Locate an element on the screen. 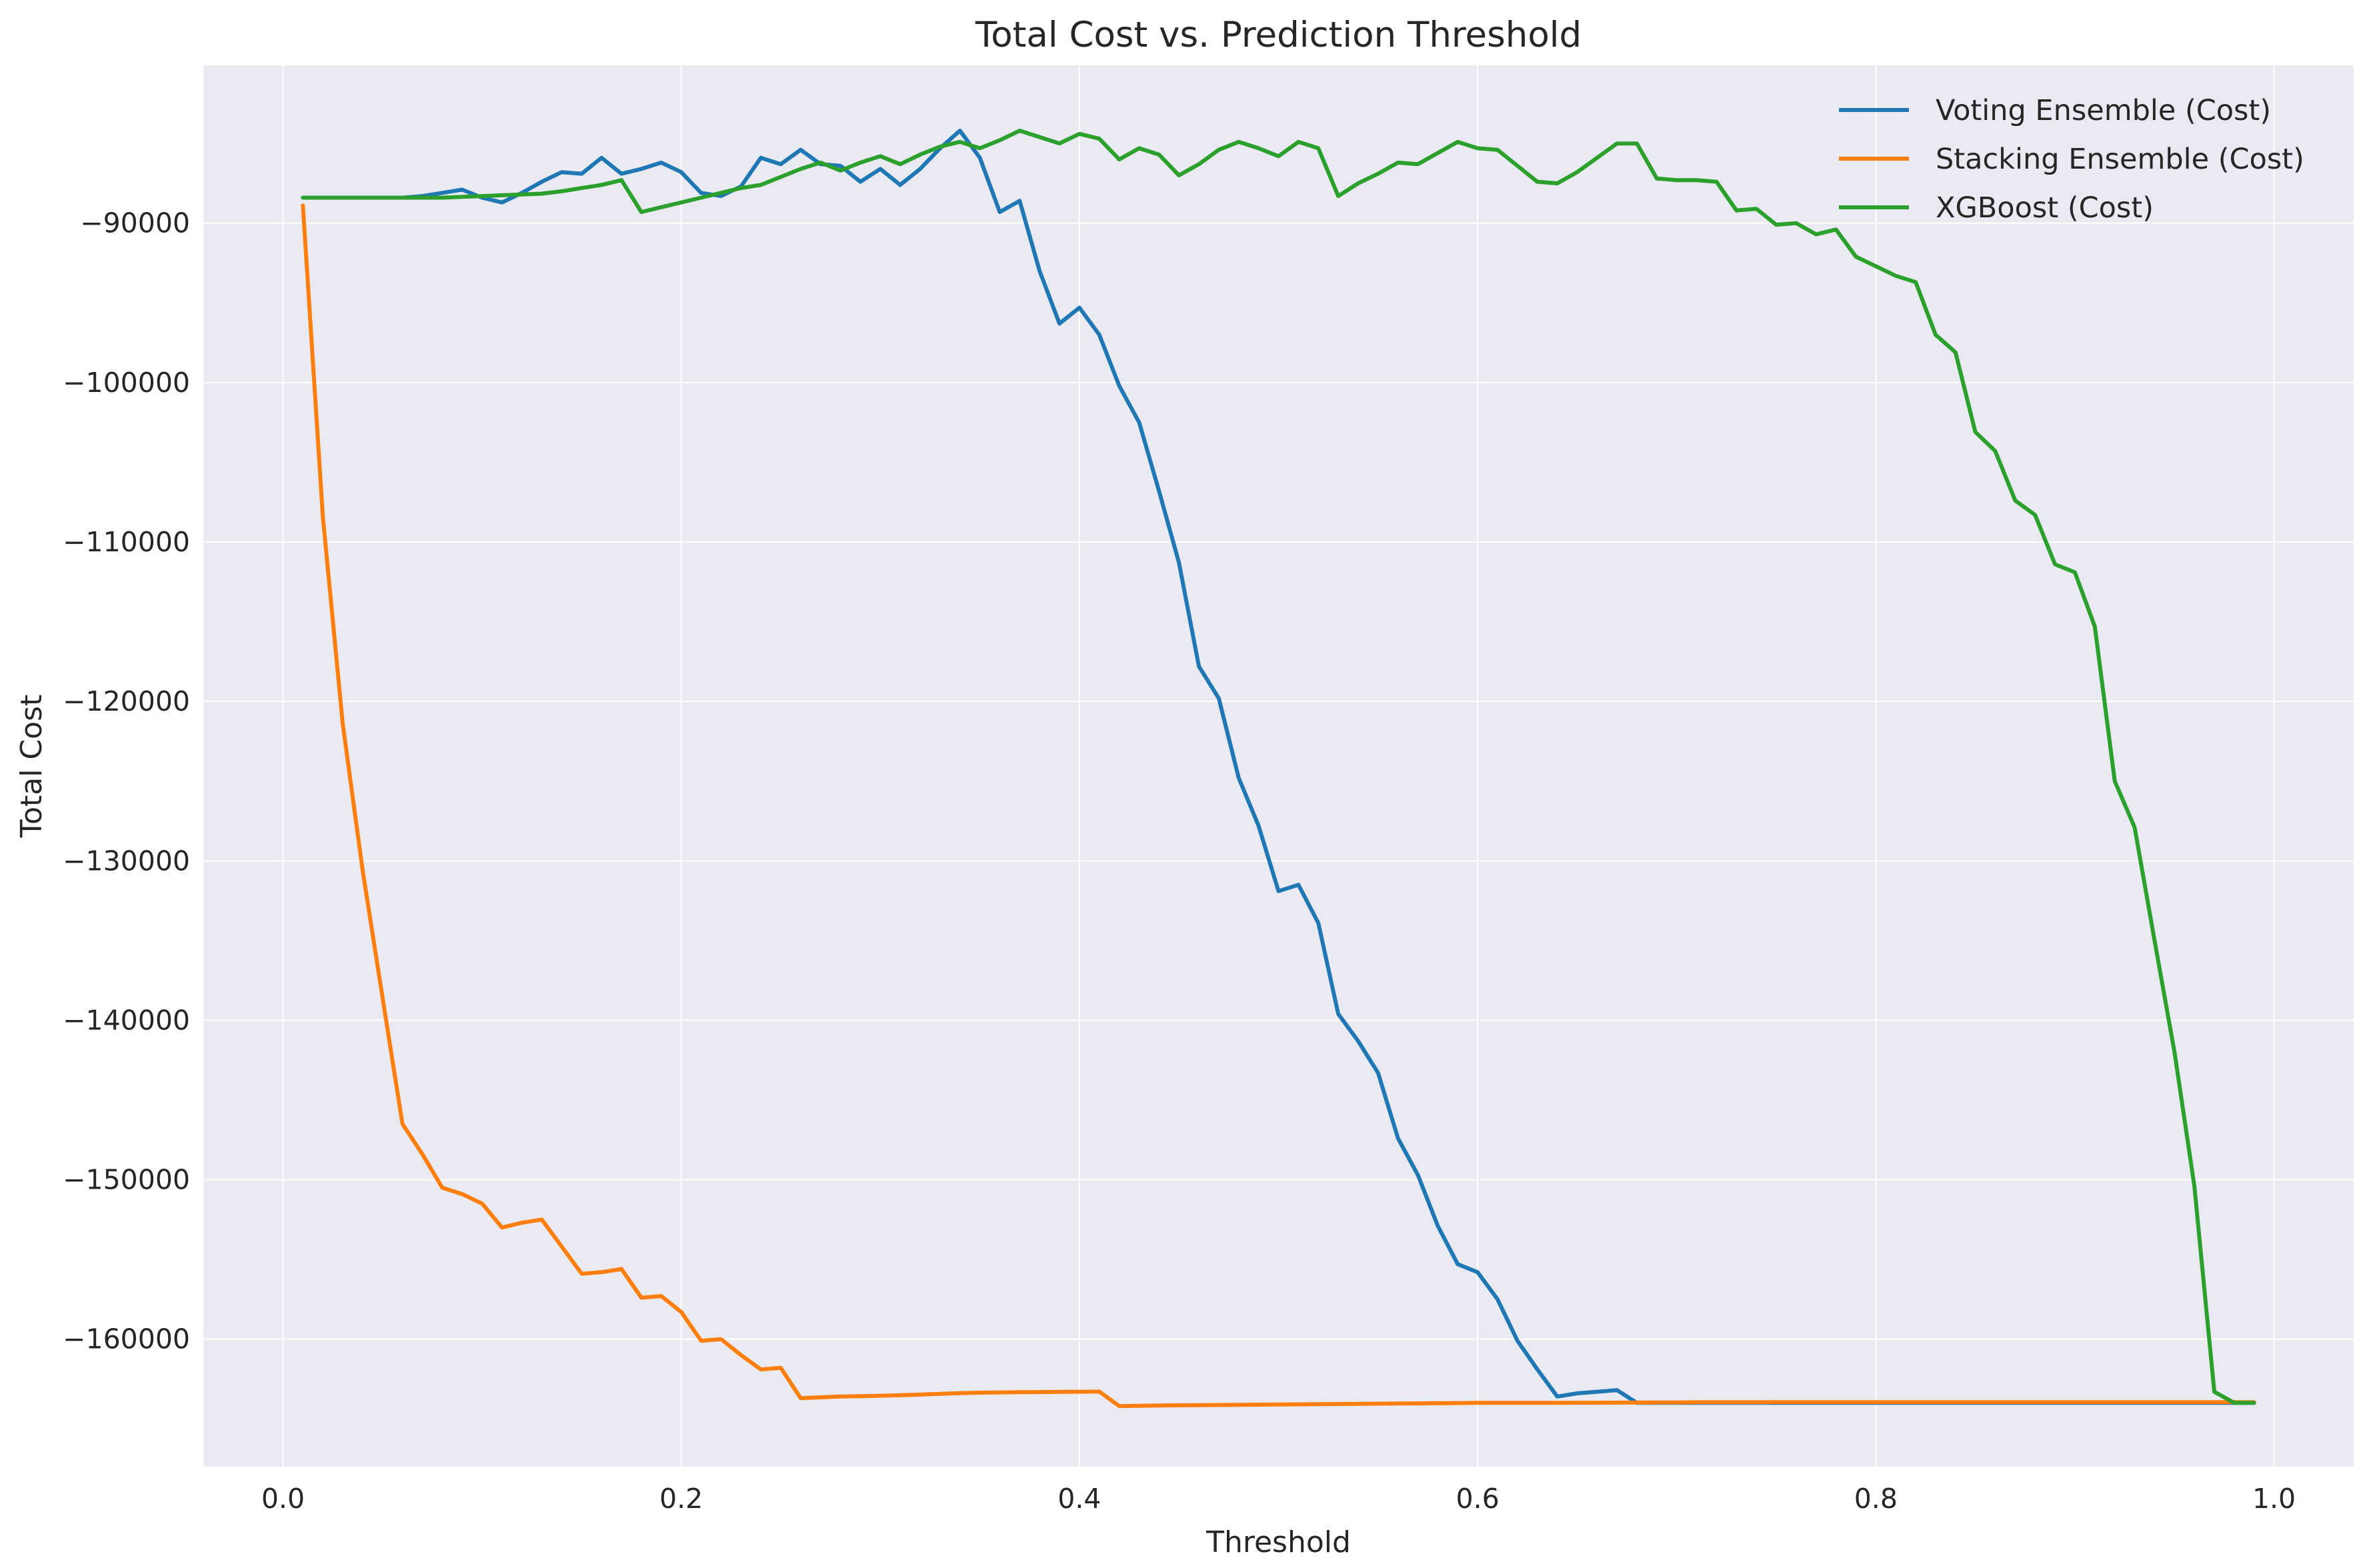 This screenshot has height=1568, width=2369. y-tick-label: −140000 is located at coordinates (127, 1020).